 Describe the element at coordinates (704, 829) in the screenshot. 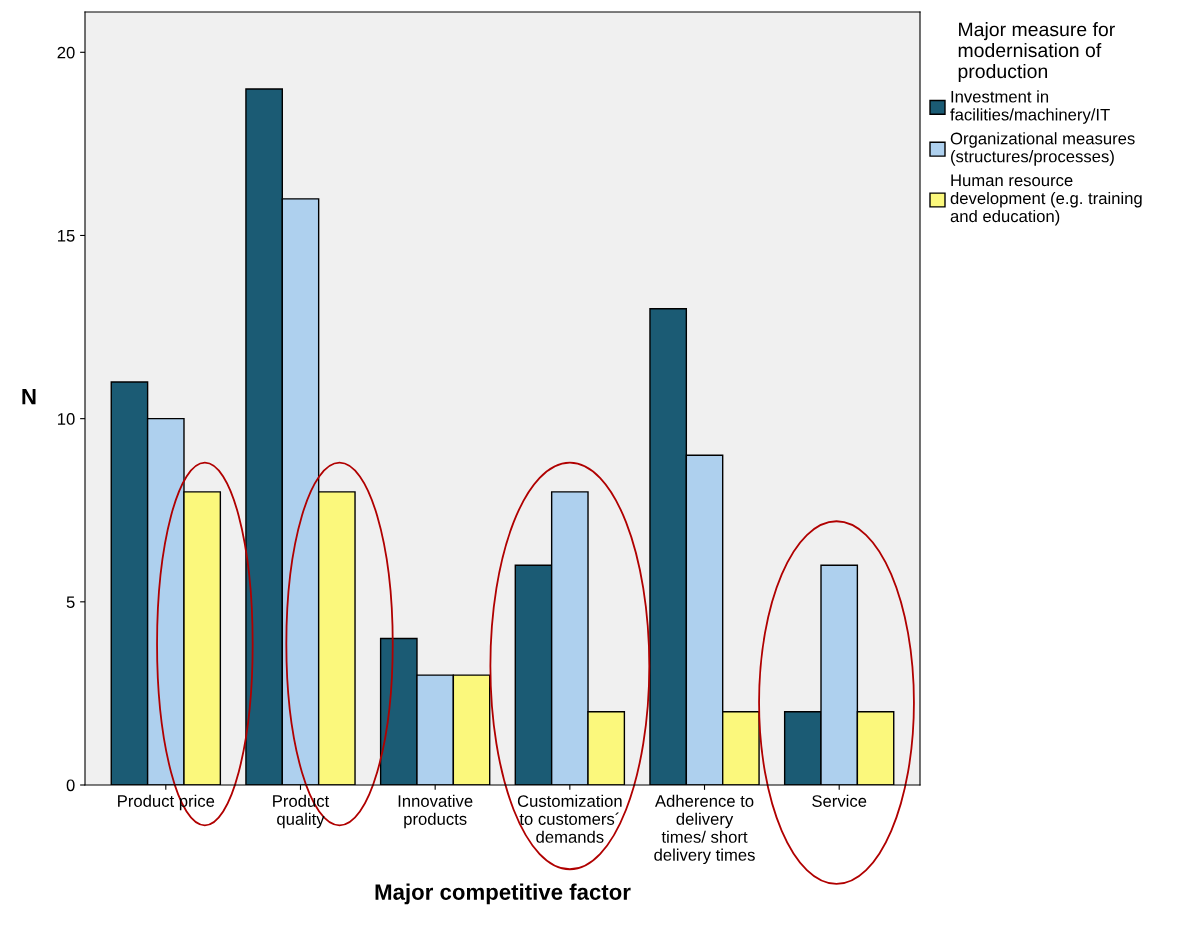

I see `x-tick-label: Adherence to delivery times/ short delivery times` at that location.